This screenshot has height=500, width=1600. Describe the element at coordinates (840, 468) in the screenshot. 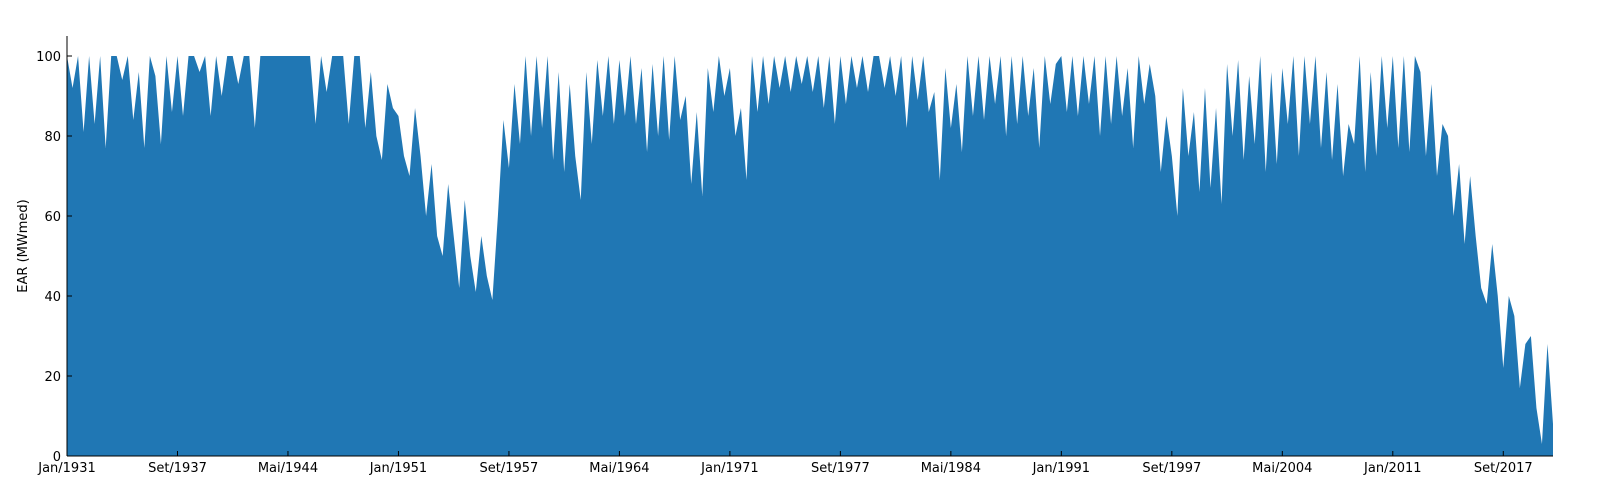

I see `x-tick-label: Set/1977` at that location.